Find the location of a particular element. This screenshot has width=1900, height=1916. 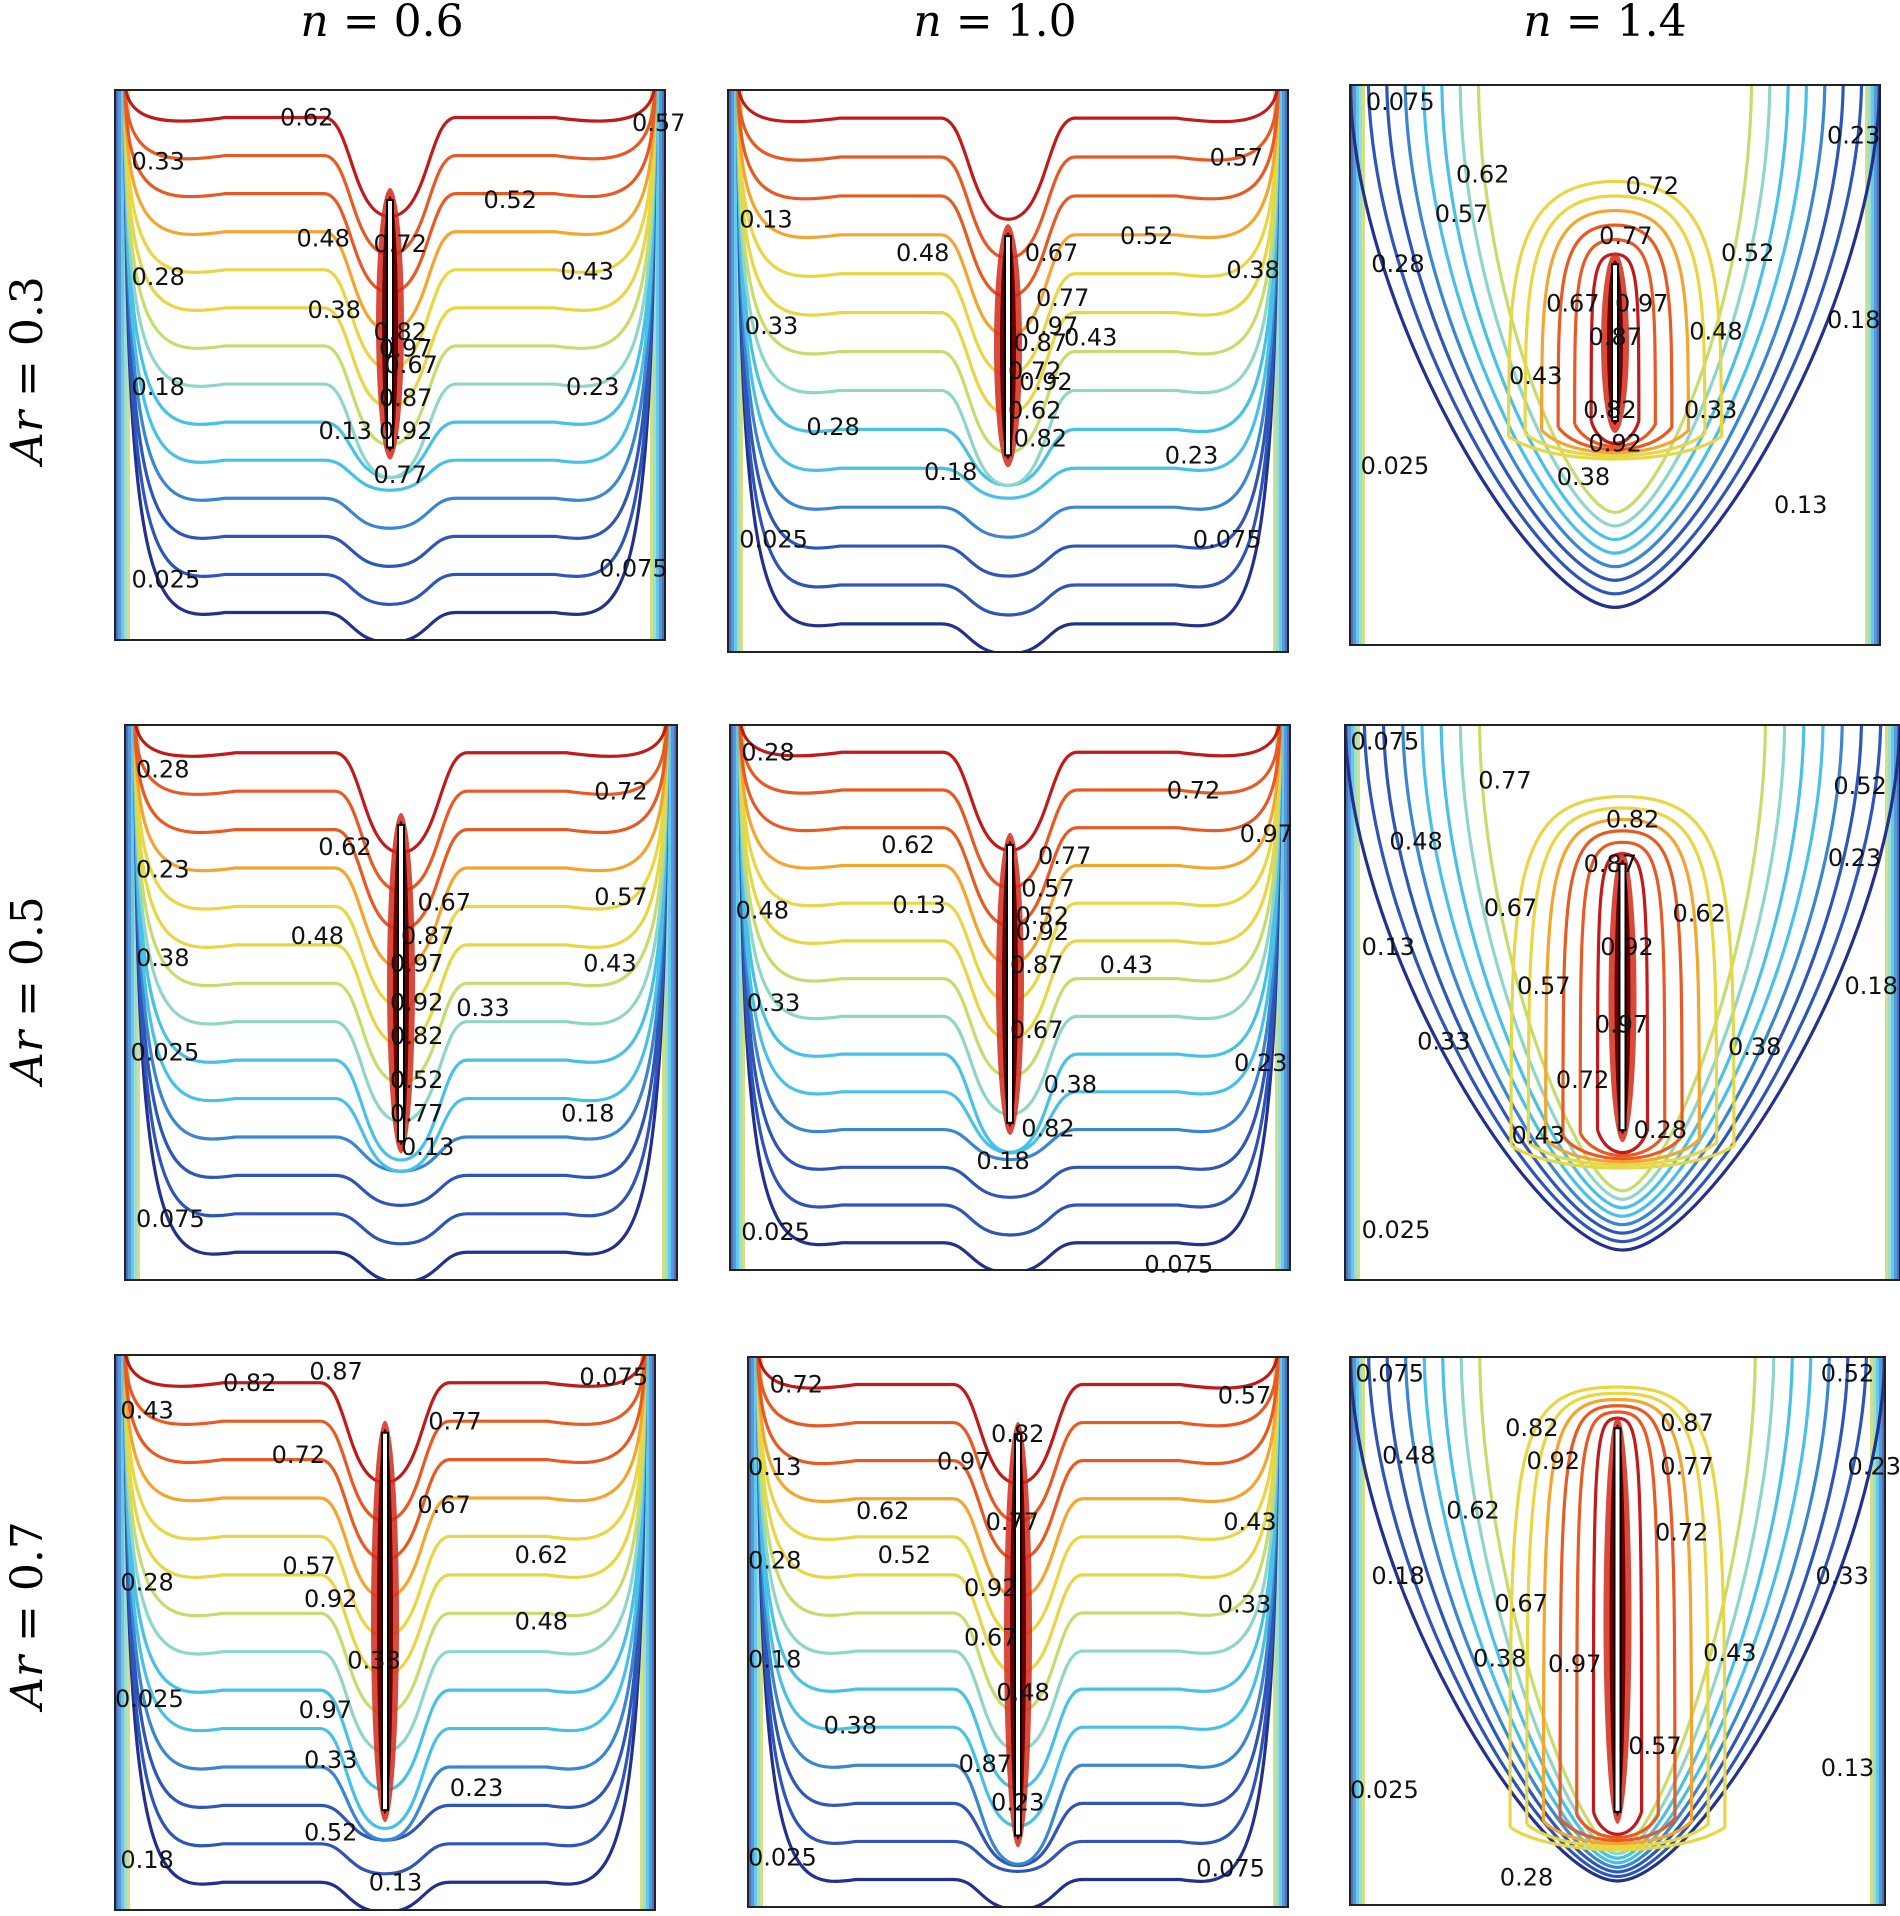

contour-label: 0.77 is located at coordinates (416, 1114).